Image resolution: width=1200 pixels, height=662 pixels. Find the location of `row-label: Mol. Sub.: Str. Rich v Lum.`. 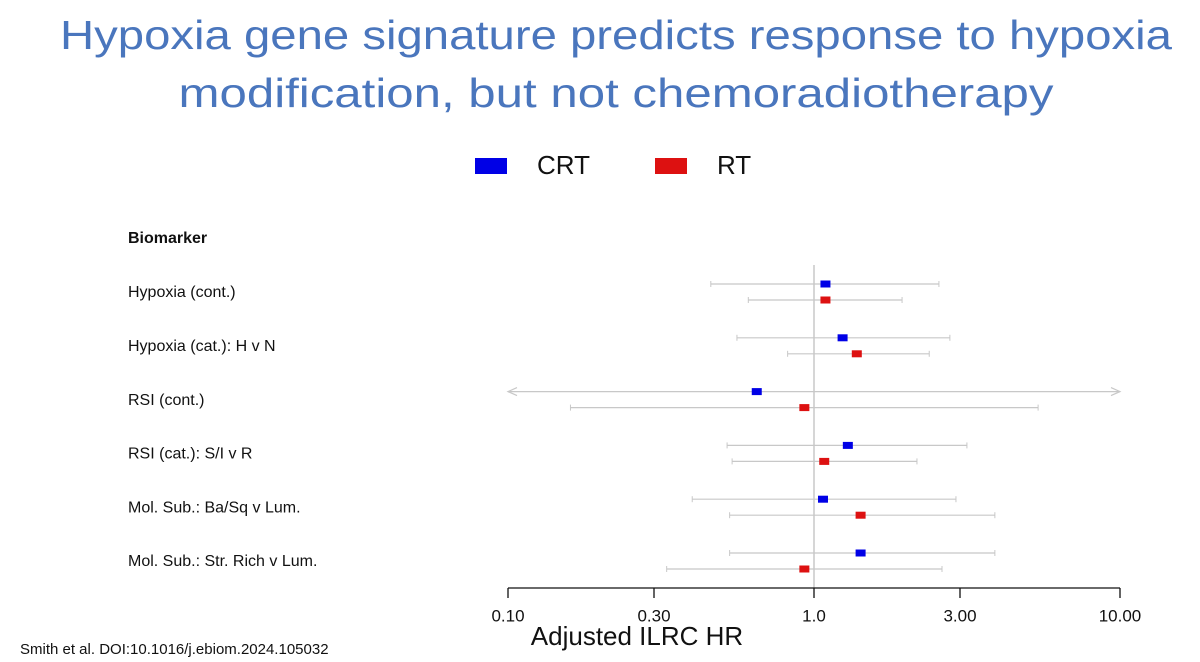

row-label: Mol. Sub.: Str. Rich v Lum. is located at coordinates (222, 561).